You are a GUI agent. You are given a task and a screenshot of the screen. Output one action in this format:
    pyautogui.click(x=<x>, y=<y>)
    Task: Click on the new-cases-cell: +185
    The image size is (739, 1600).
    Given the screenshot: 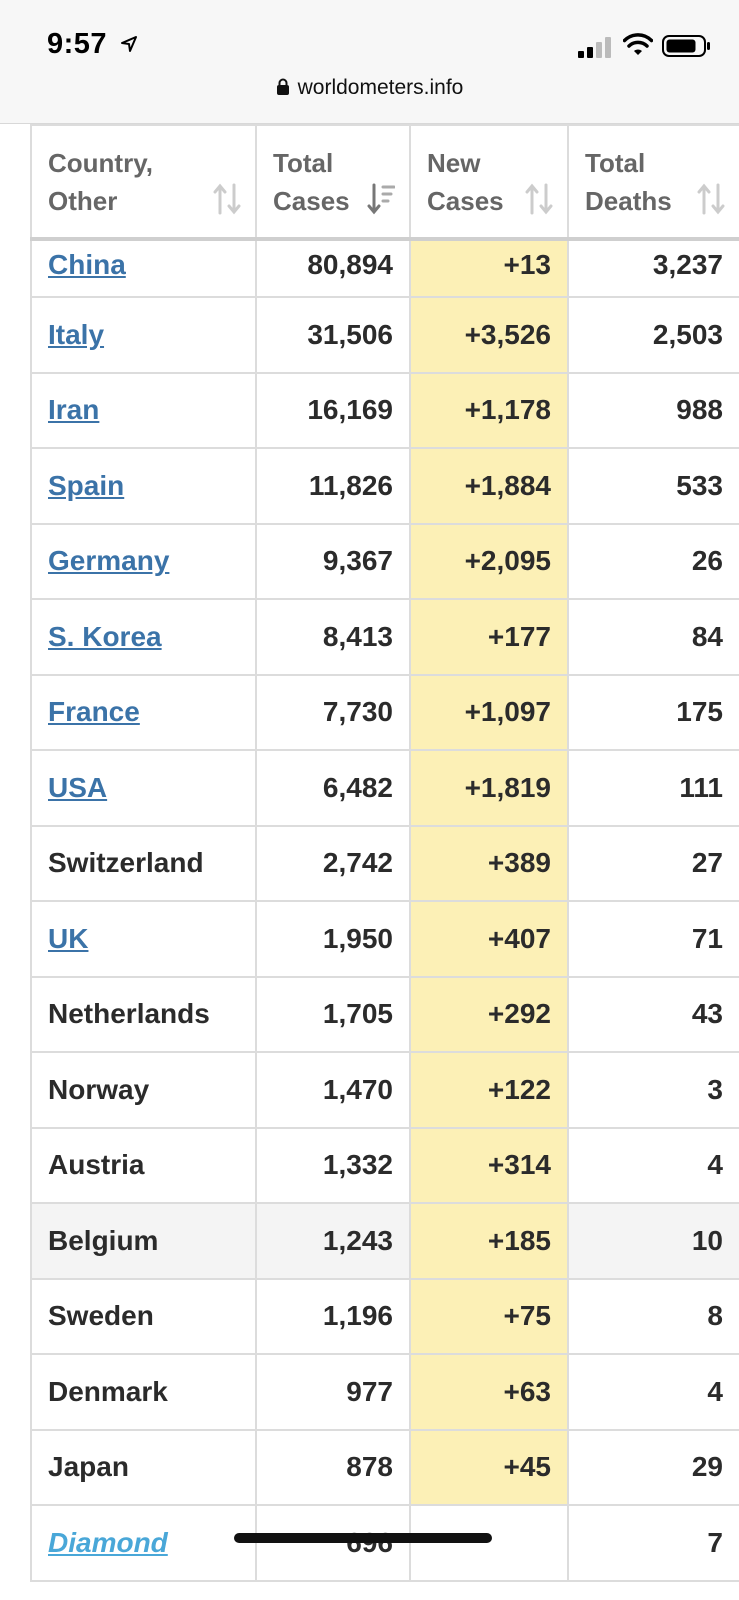 What is the action you would take?
    pyautogui.click(x=489, y=1241)
    